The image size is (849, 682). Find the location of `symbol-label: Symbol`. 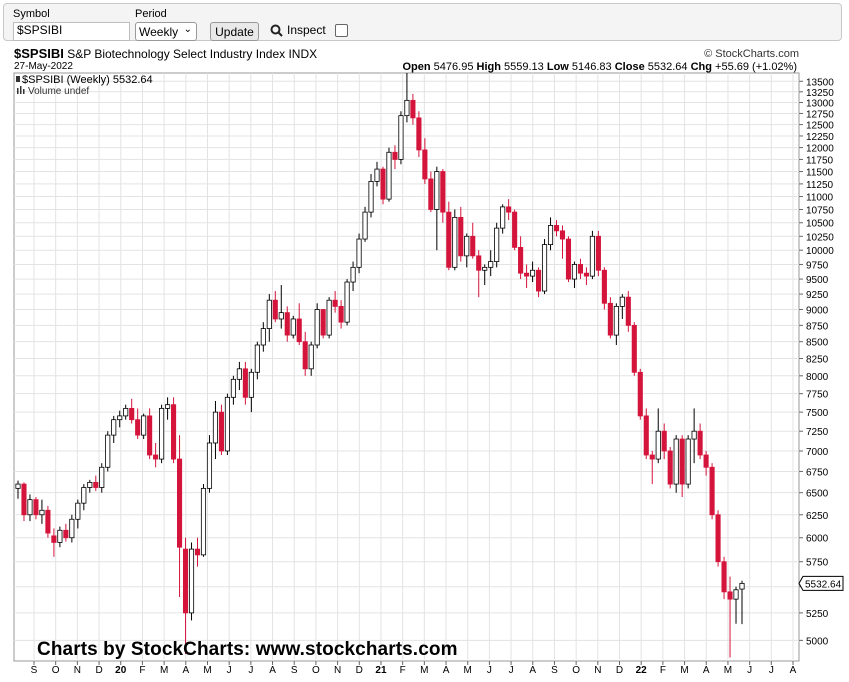

symbol-label: Symbol is located at coordinates (31, 14).